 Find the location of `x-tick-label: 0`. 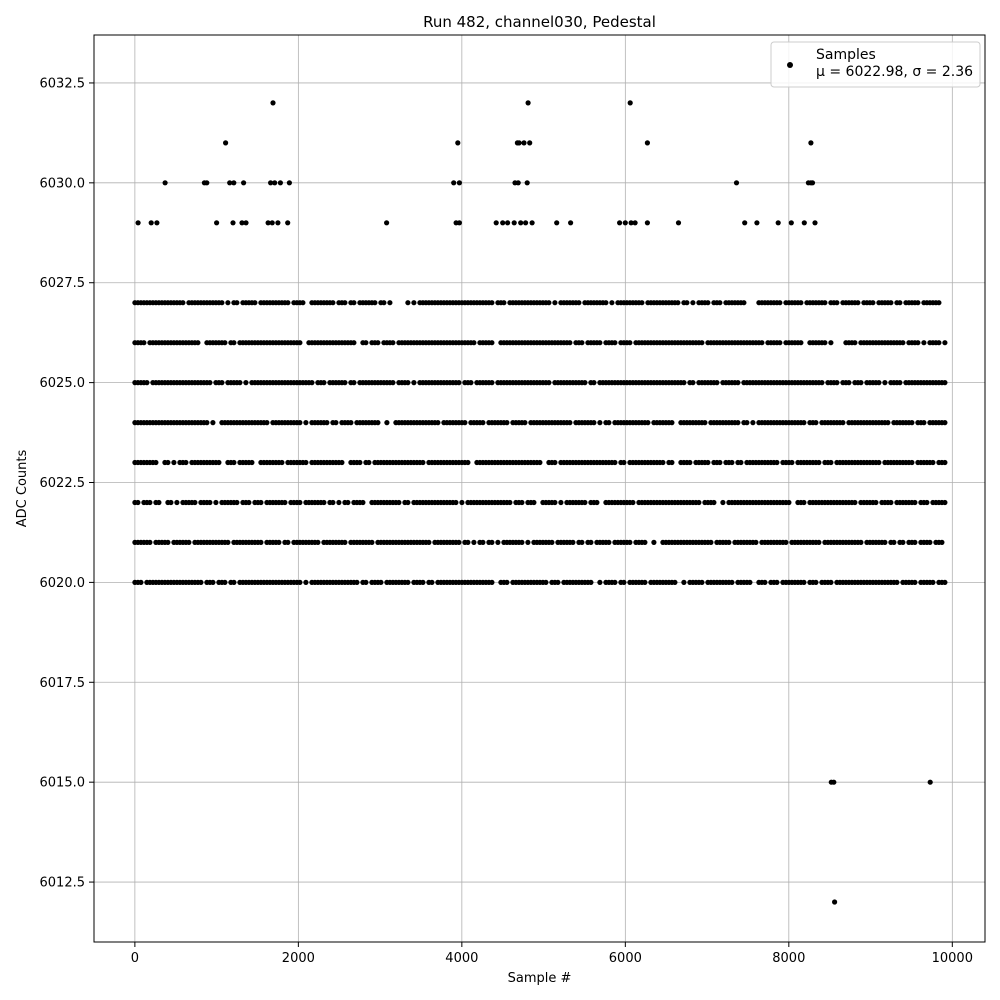

x-tick-label: 0 is located at coordinates (135, 958).